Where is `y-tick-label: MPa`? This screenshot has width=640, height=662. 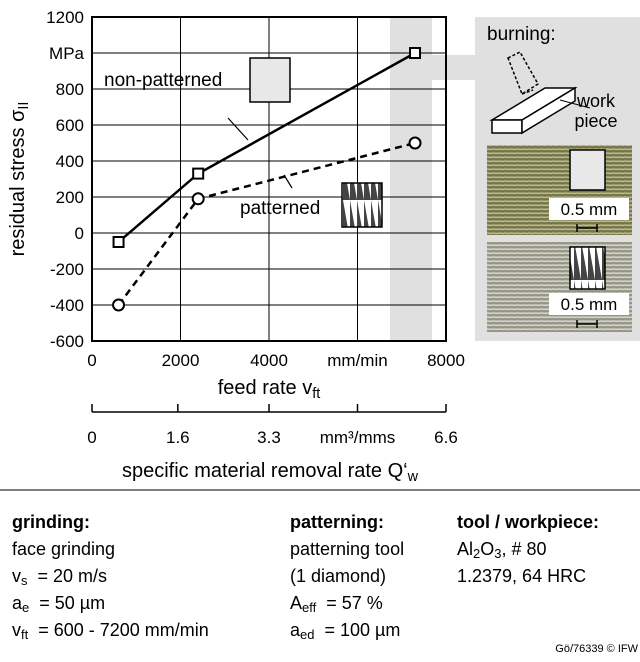 y-tick-label: MPa is located at coordinates (67, 53).